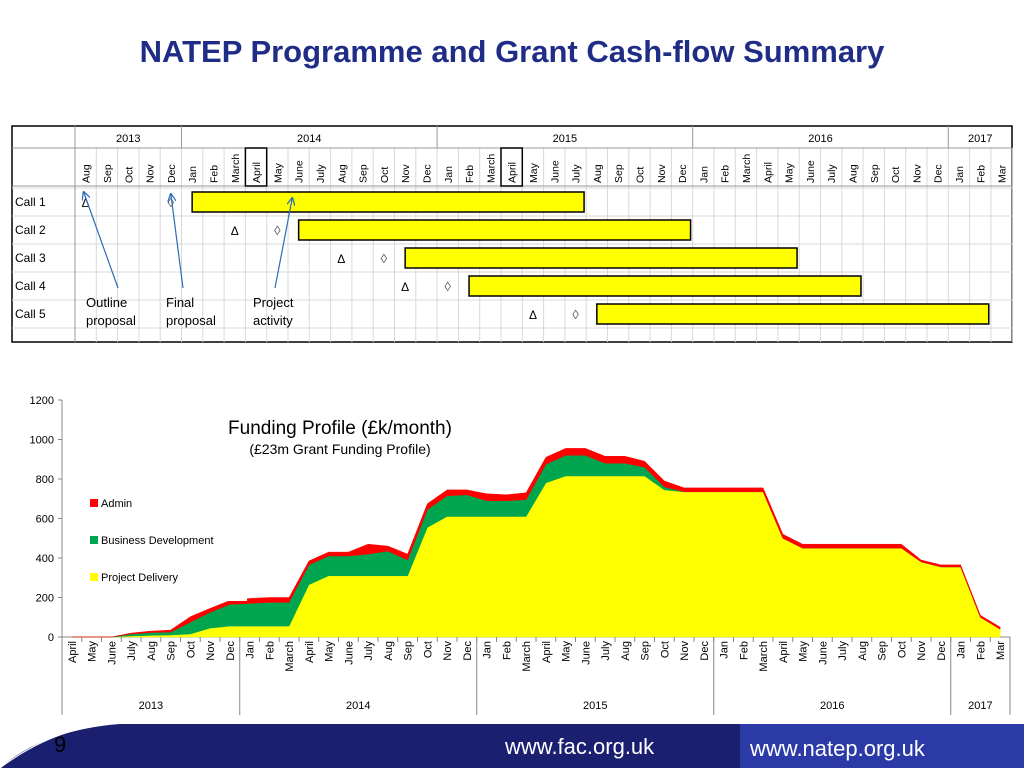 The image size is (1024, 768). I want to click on y-tick-label: 200, so click(45, 599).